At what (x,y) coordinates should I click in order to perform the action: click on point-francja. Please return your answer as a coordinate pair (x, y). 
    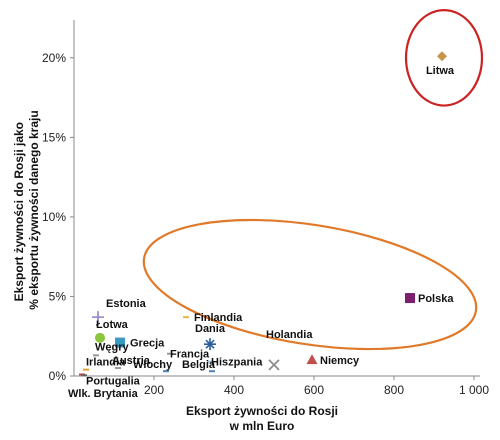
    Looking at the image, I should click on (170, 353).